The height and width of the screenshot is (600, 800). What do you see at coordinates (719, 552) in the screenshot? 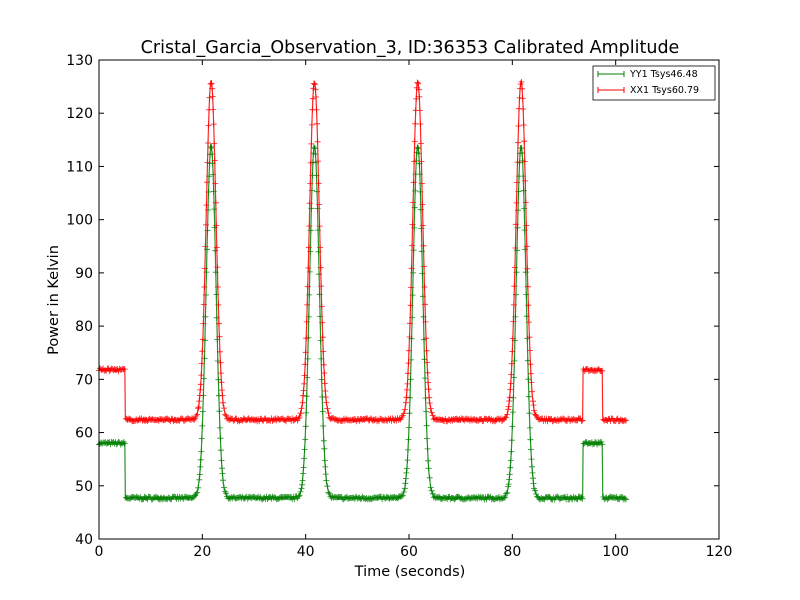
I see `x-tick-label: 120` at bounding box center [719, 552].